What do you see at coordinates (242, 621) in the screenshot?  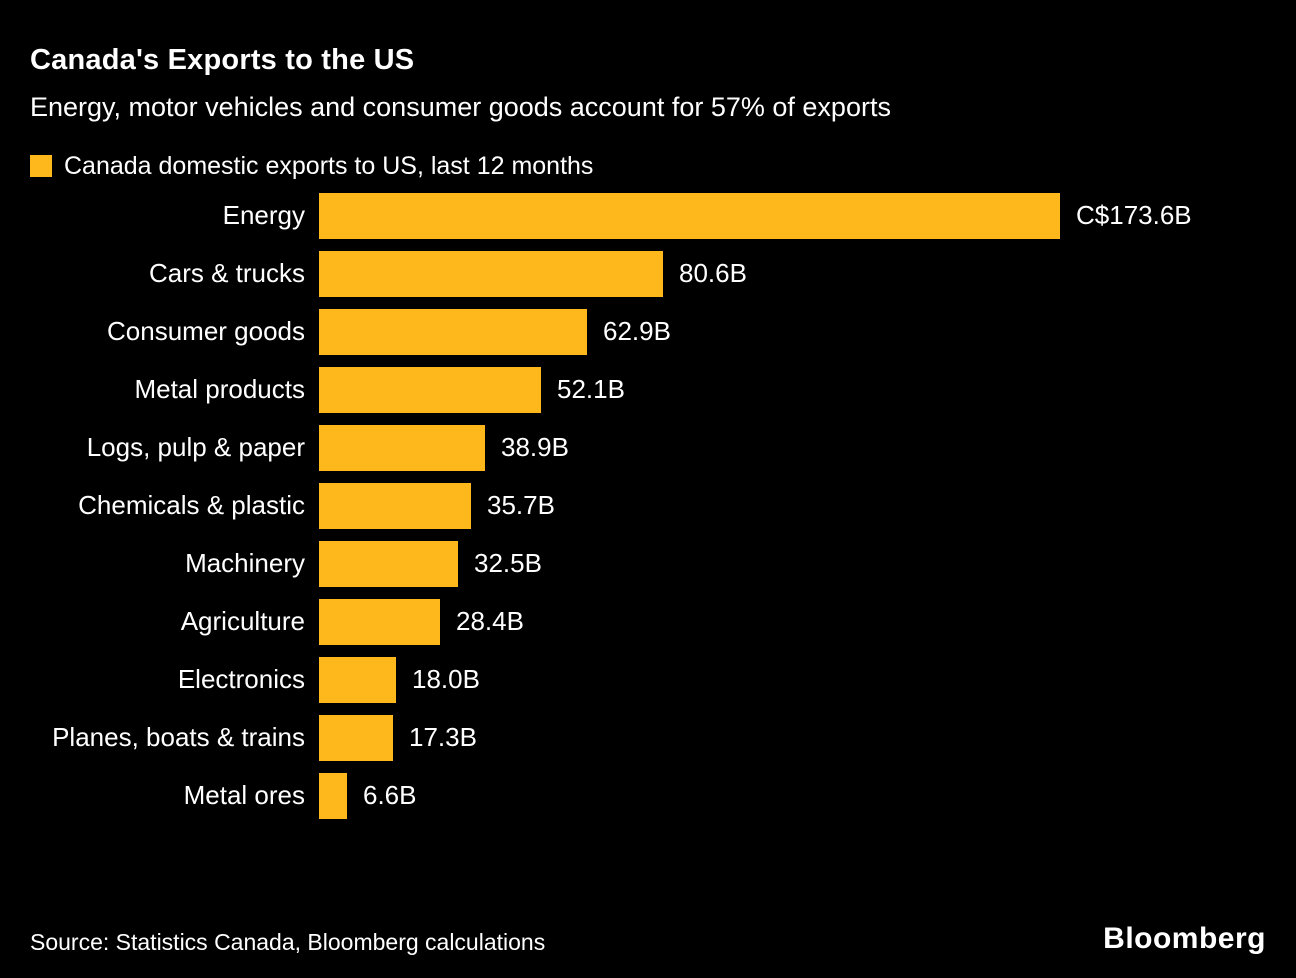 I see `bar-label: Agriculture` at bounding box center [242, 621].